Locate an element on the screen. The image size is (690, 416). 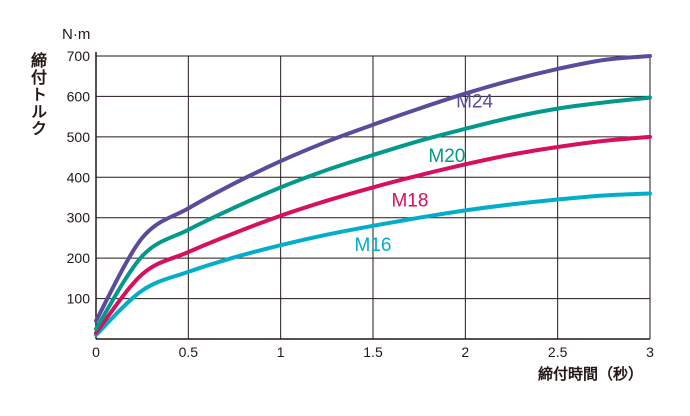
y-tick-label-500: 500 is located at coordinates (79, 137).